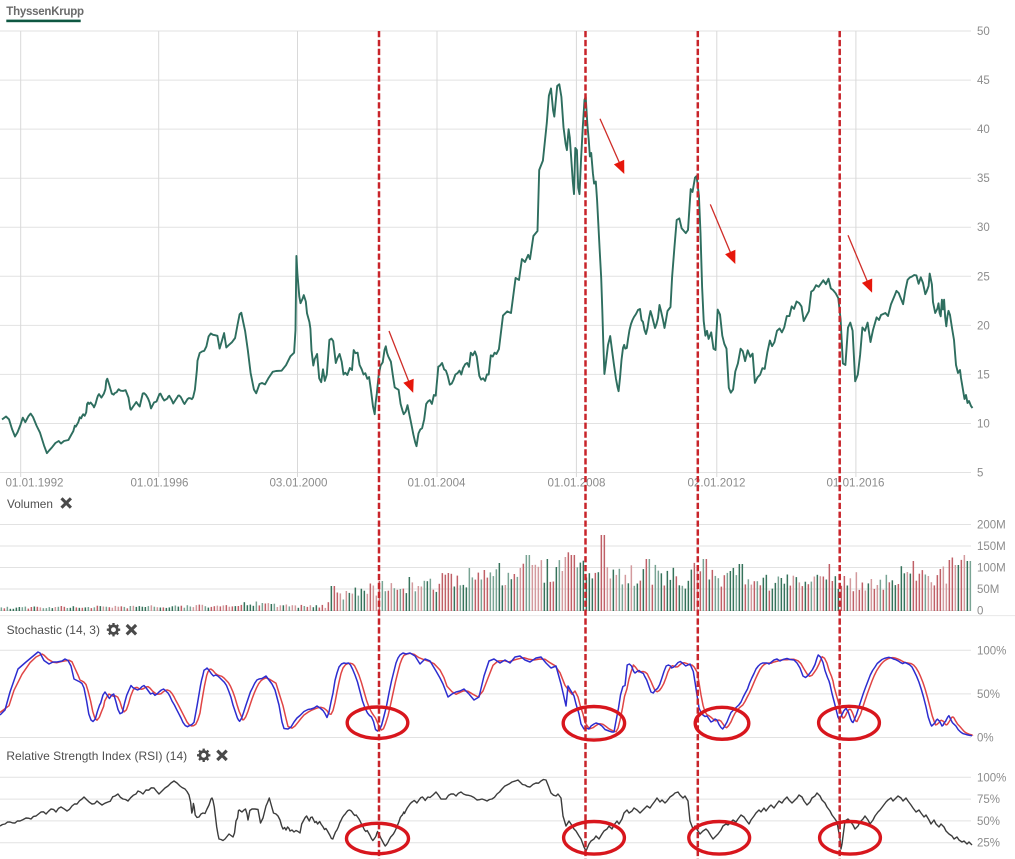 This screenshot has width=1015, height=859. Describe the element at coordinates (30, 504) in the screenshot. I see `svg-text: Volumen` at that location.